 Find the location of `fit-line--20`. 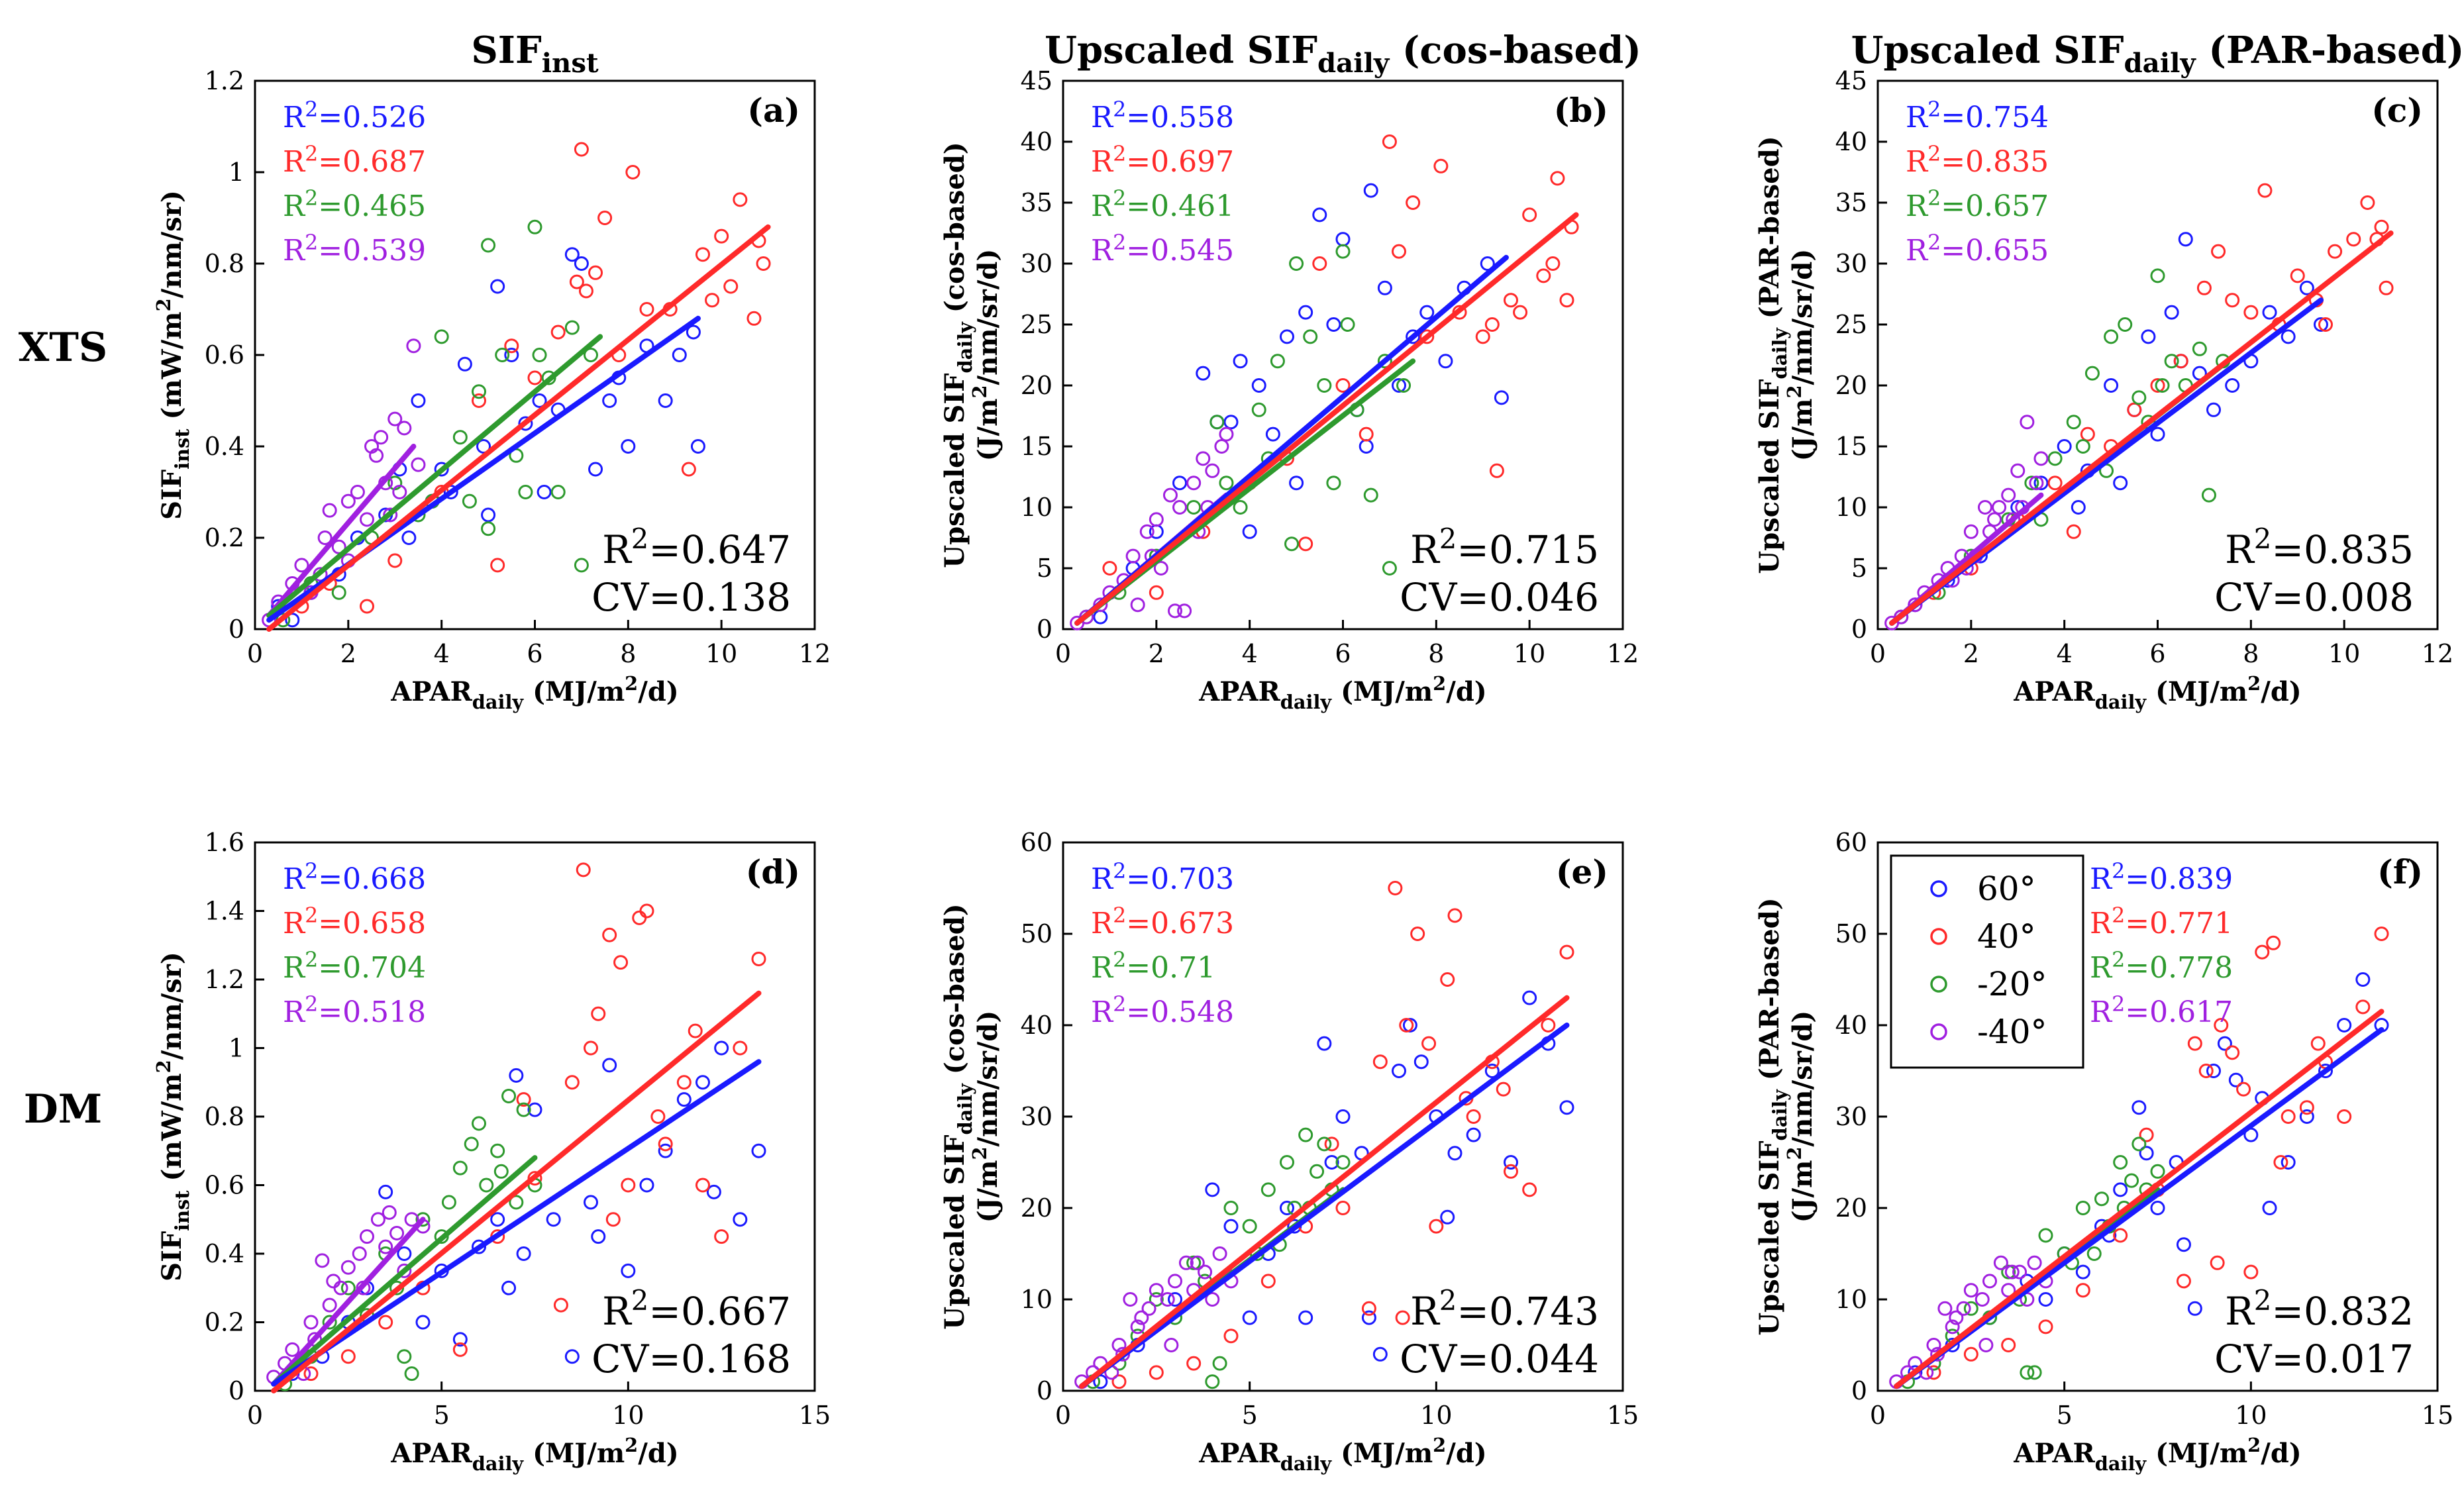

fit-line--20 is located at coordinates (404, 1271).